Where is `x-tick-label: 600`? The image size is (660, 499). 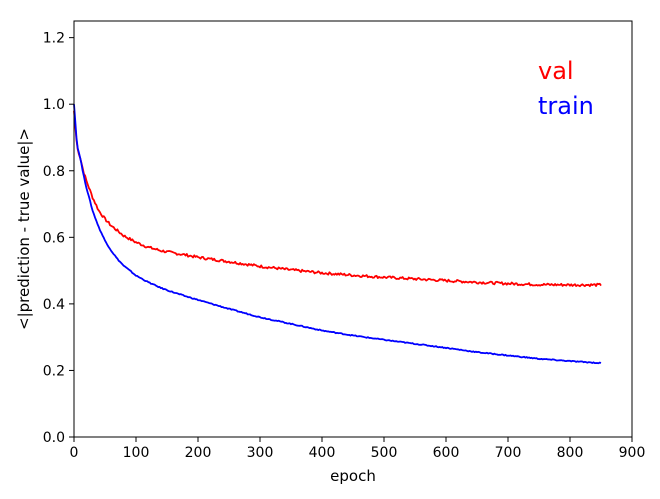
x-tick-label: 600 is located at coordinates (446, 453).